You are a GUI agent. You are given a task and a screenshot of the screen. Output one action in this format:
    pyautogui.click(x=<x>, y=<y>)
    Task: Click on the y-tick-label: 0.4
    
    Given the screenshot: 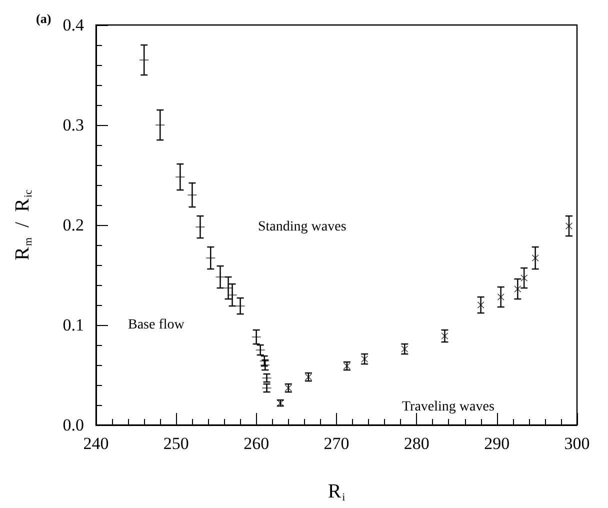 What is the action you would take?
    pyautogui.click(x=73, y=25)
    